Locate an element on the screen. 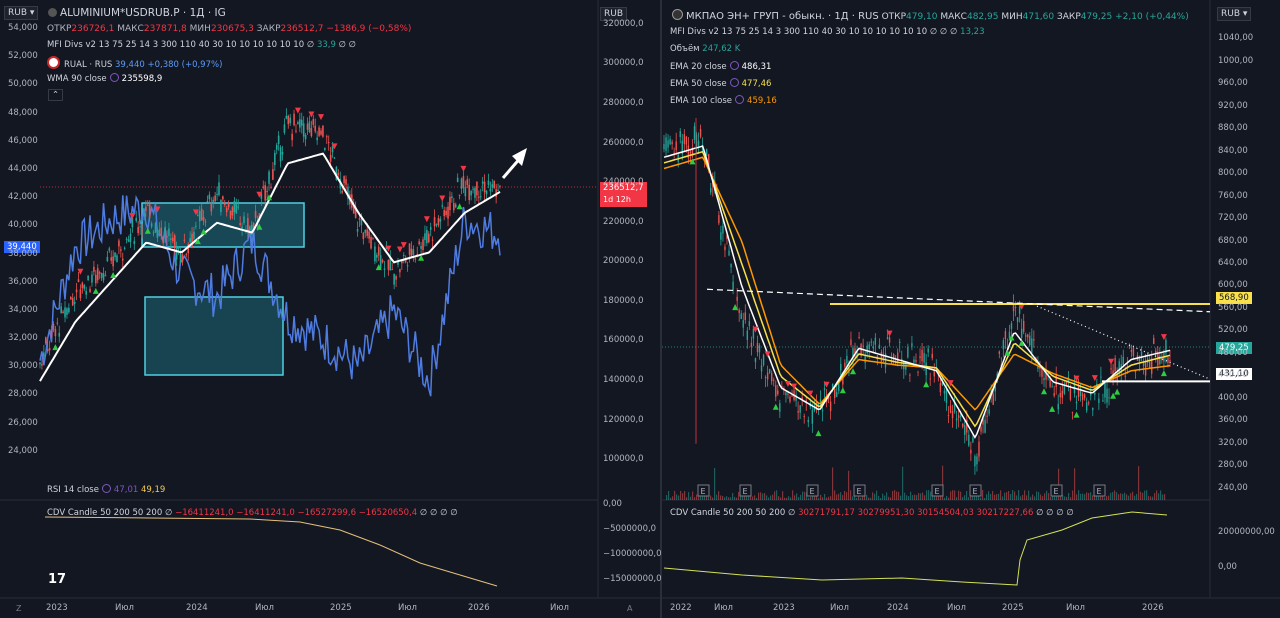 The image size is (1280, 618). r-axis-tick: 600,00 is located at coordinates (1233, 285).